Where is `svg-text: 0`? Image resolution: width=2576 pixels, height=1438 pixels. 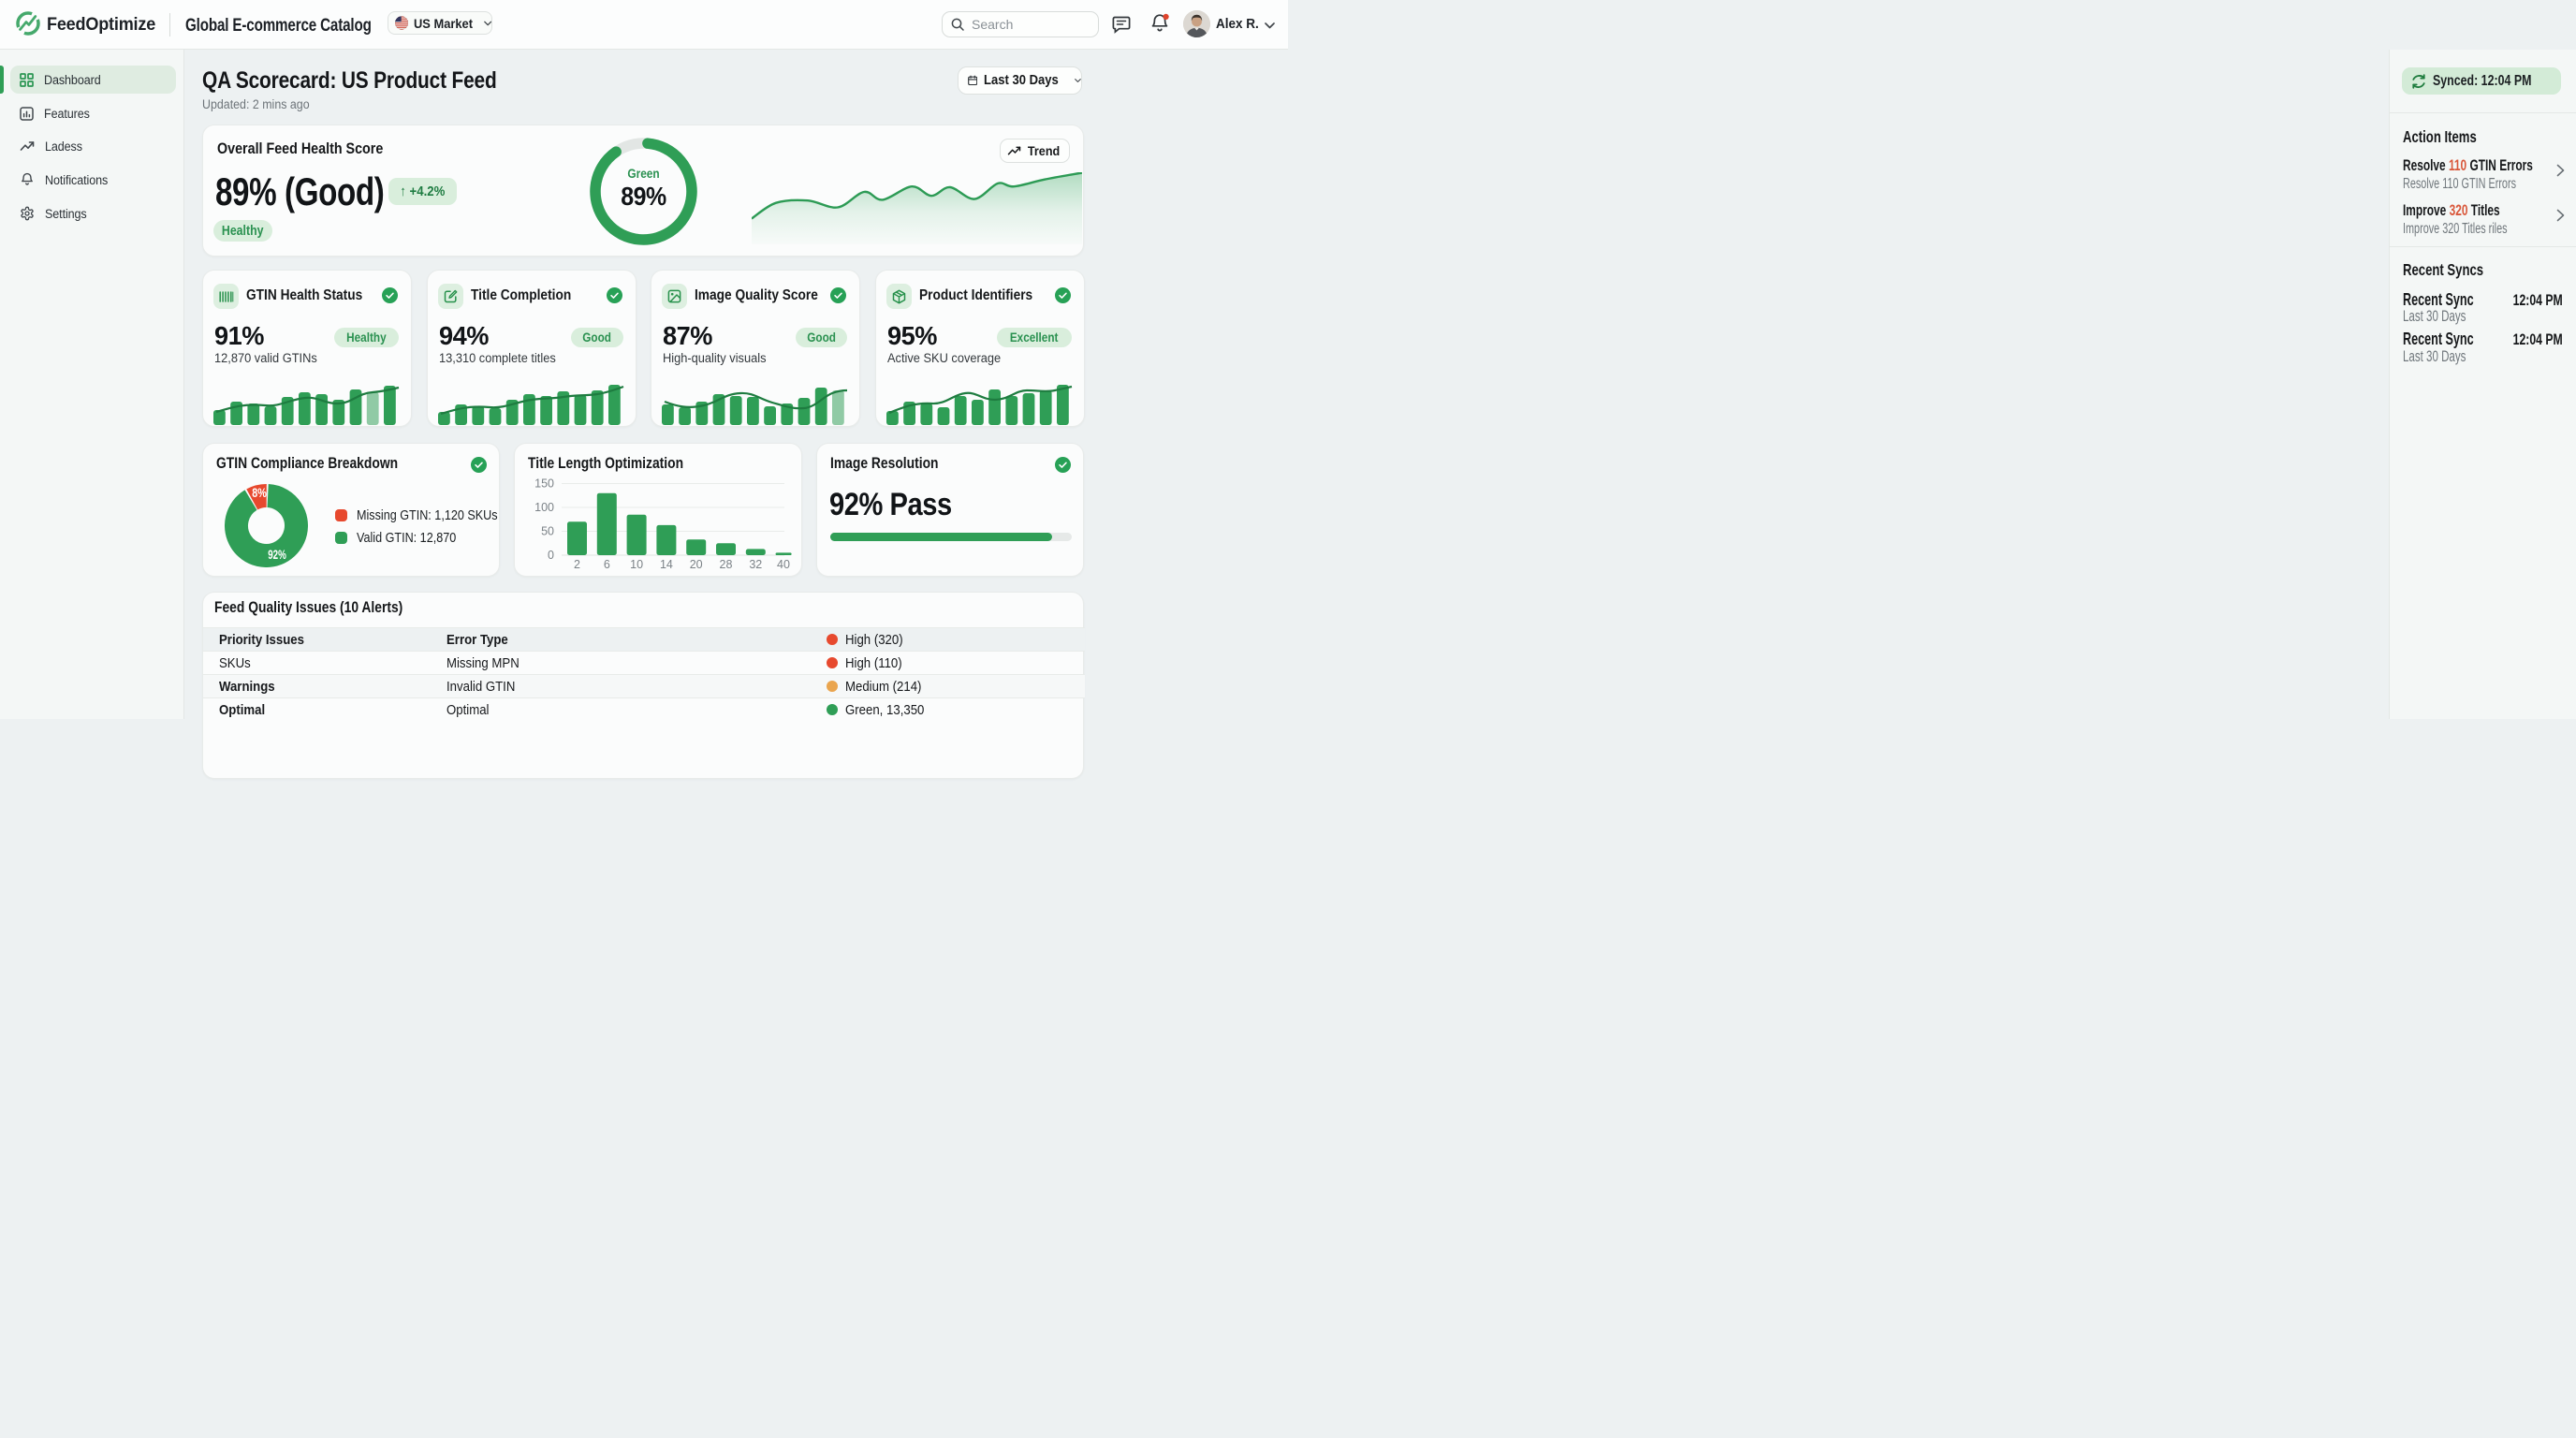 svg-text: 0 is located at coordinates (551, 555).